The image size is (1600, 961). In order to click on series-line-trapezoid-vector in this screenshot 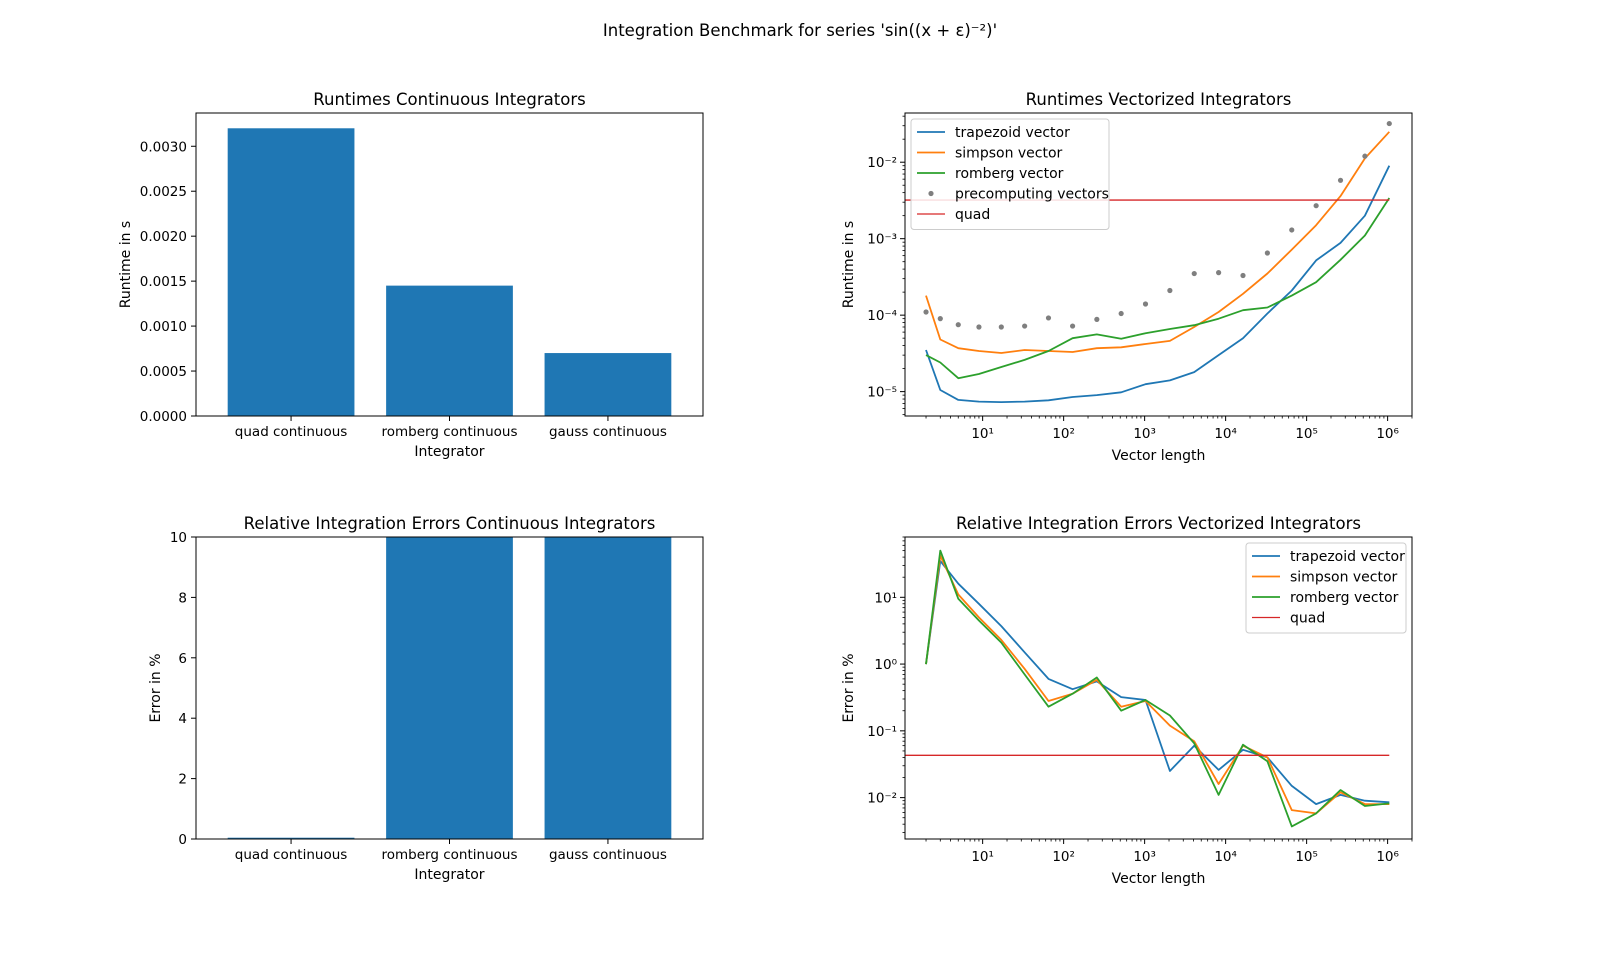, I will do `click(1158, 284)`.